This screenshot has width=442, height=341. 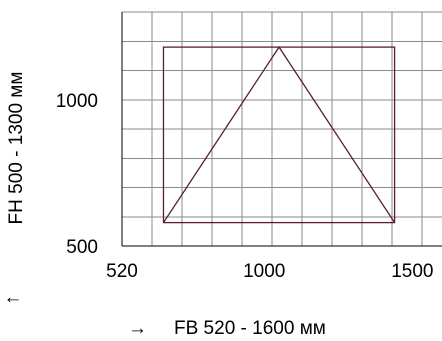 I want to click on x-axis-title: FB 520 - 1600 мм, so click(x=250, y=328).